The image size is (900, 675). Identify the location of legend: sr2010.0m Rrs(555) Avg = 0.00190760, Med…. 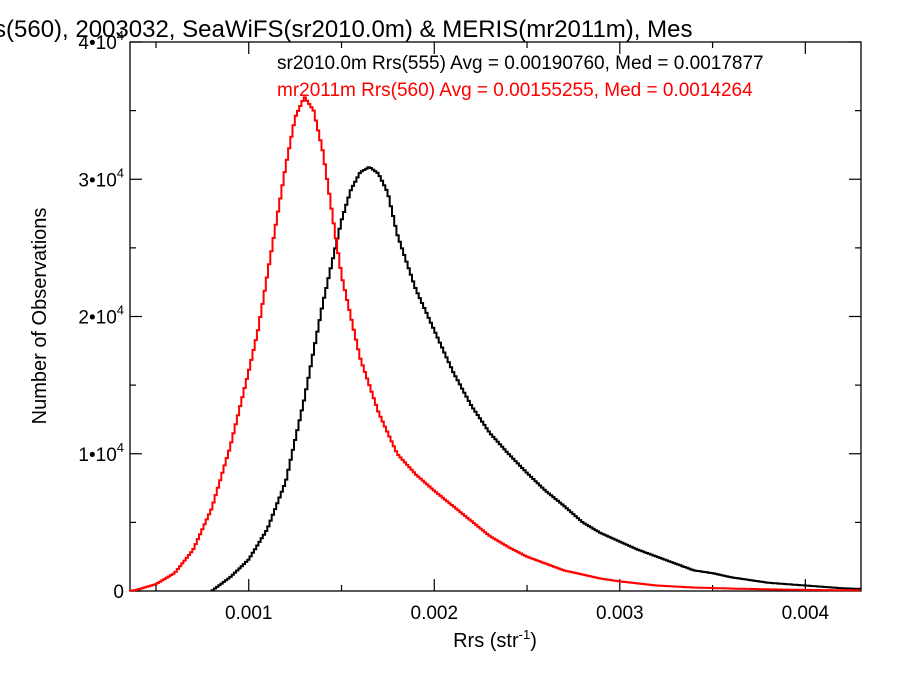
(520, 77).